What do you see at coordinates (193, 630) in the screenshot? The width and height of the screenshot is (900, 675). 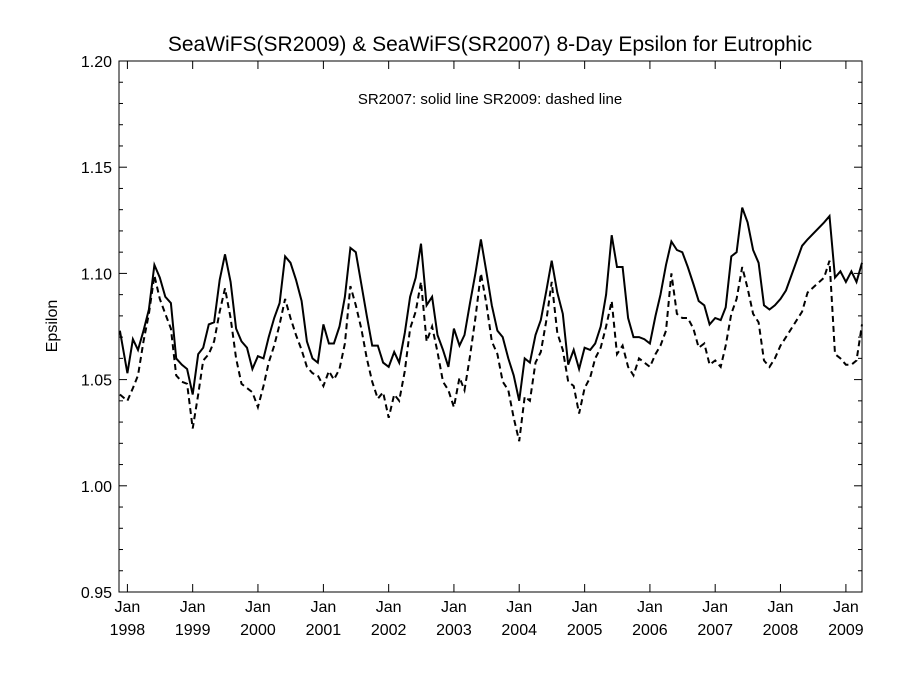 I see `x-tick-year-label: 1999` at bounding box center [193, 630].